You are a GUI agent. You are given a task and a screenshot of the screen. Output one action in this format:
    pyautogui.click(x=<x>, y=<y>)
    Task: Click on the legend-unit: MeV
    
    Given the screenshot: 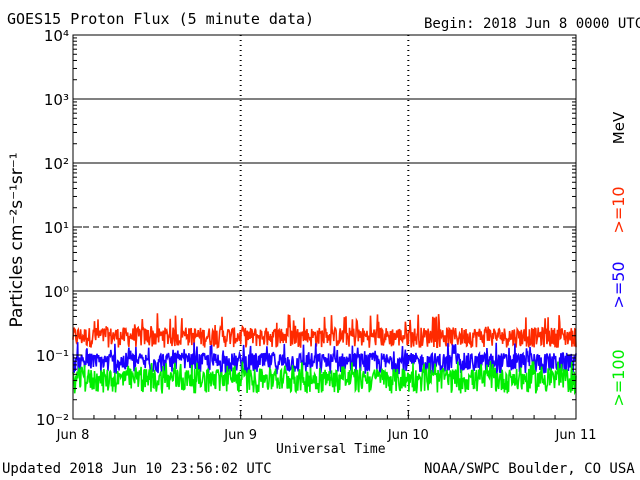 What is the action you would take?
    pyautogui.click(x=619, y=127)
    